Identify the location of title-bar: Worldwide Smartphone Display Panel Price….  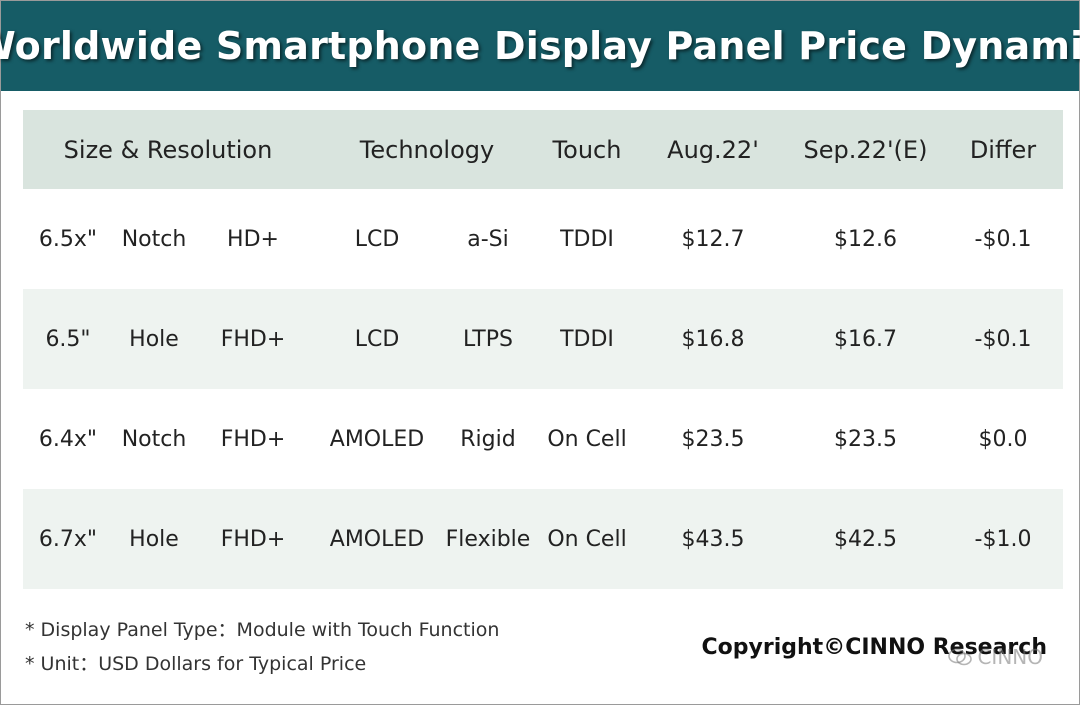
(540, 46).